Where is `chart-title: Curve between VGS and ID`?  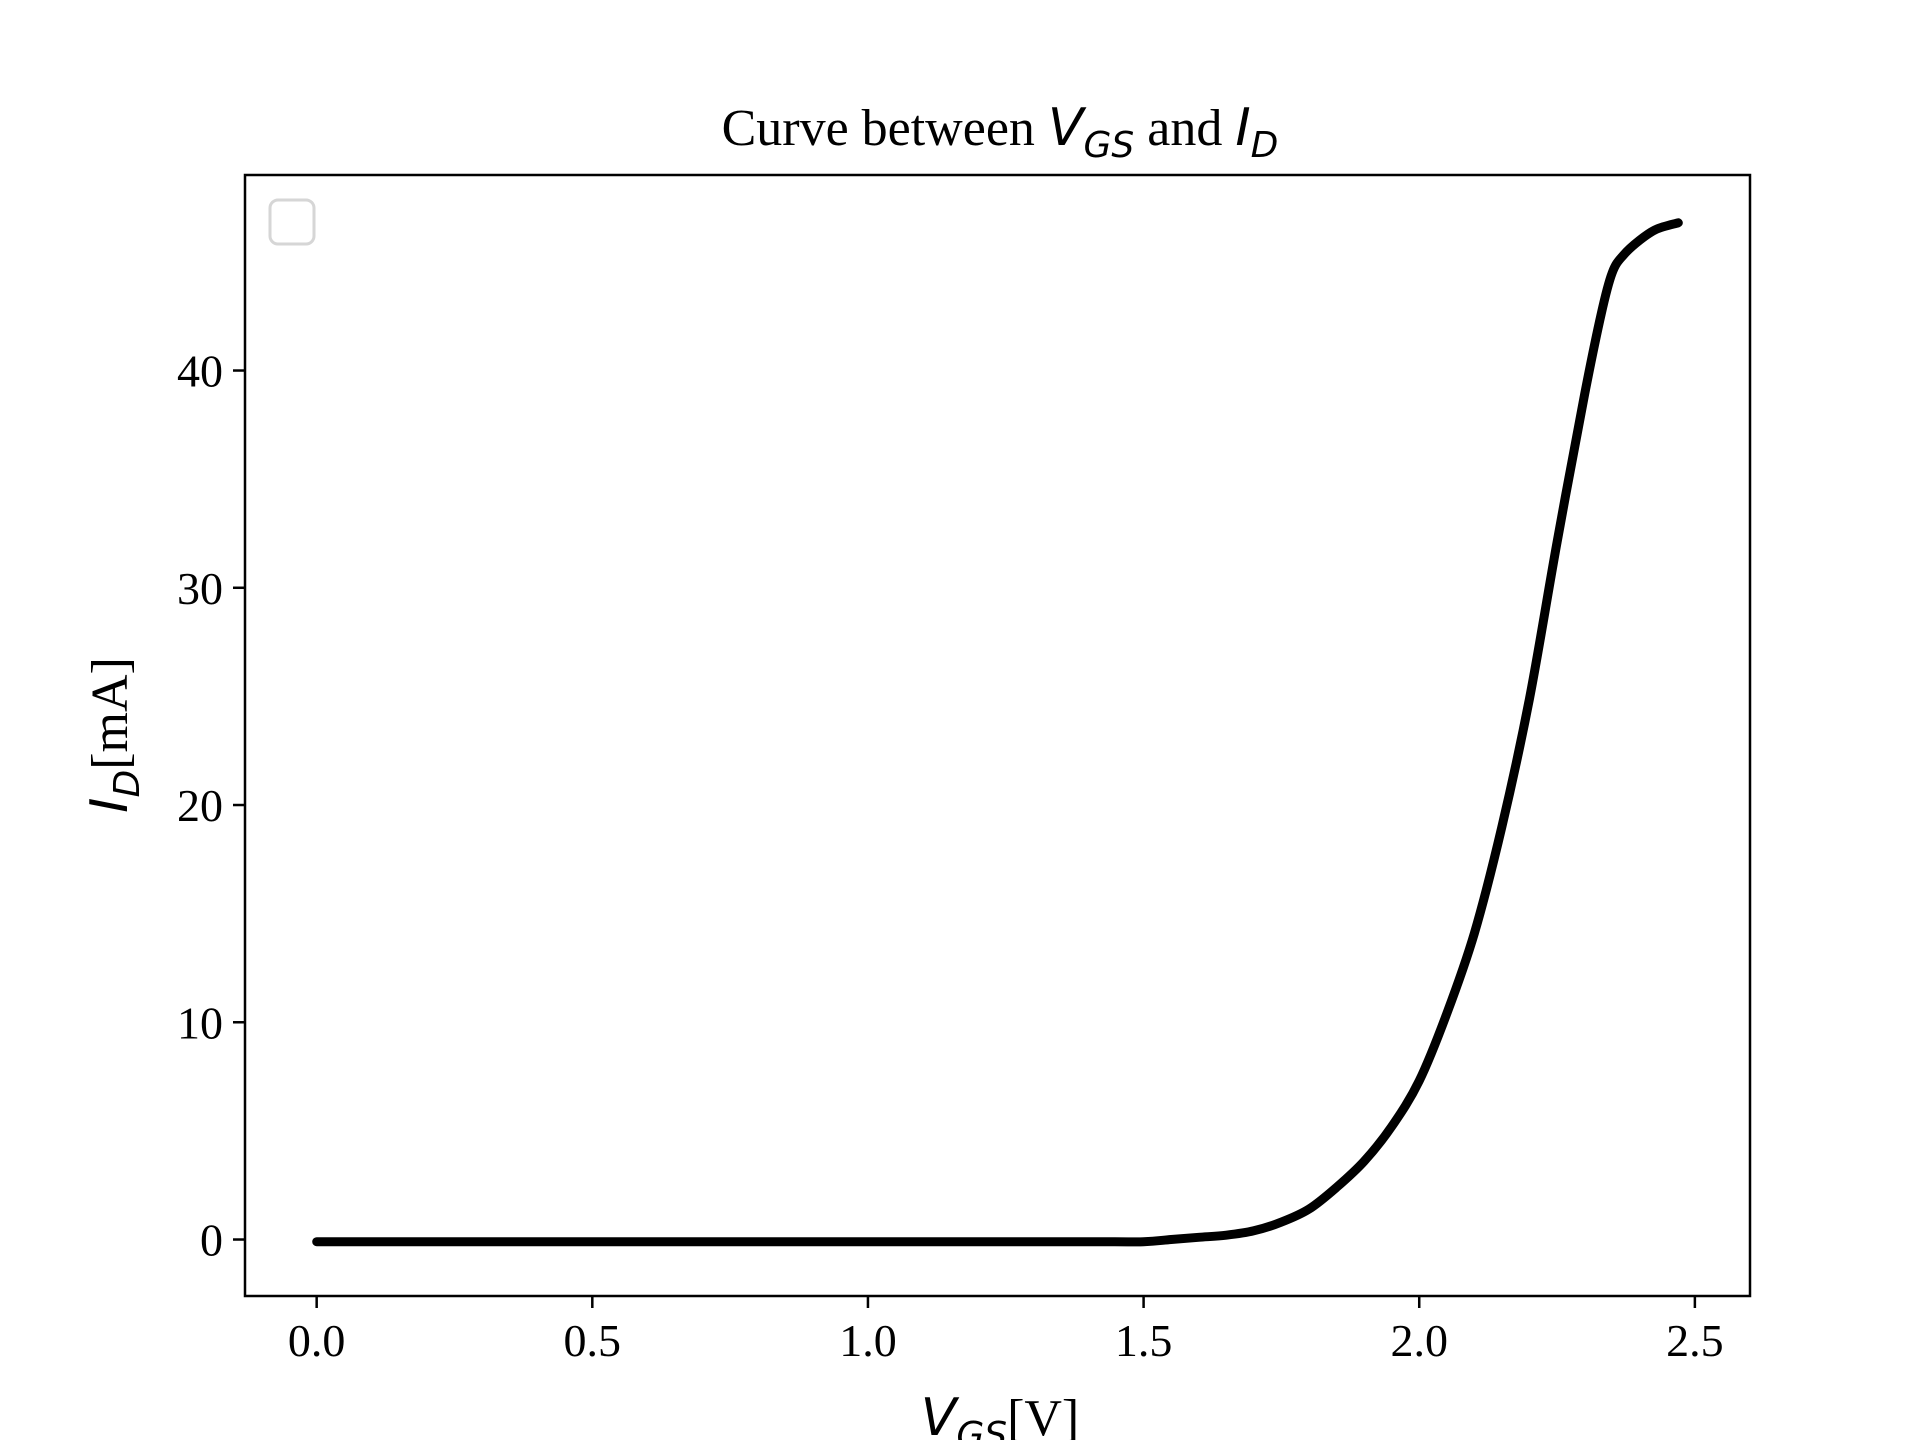 chart-title: Curve between VGS and ID is located at coordinates (1000, 132).